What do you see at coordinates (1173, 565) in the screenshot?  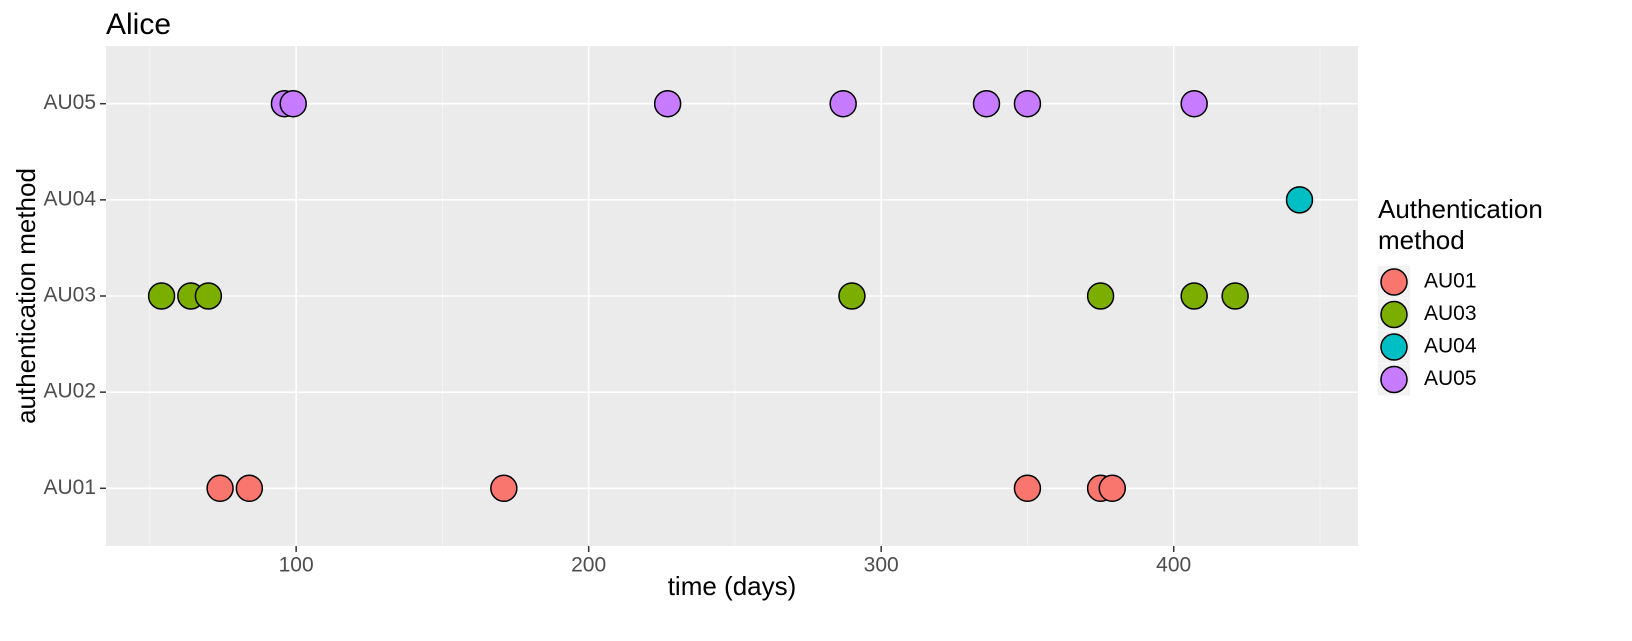 I see `x-tick-label: 400` at bounding box center [1173, 565].